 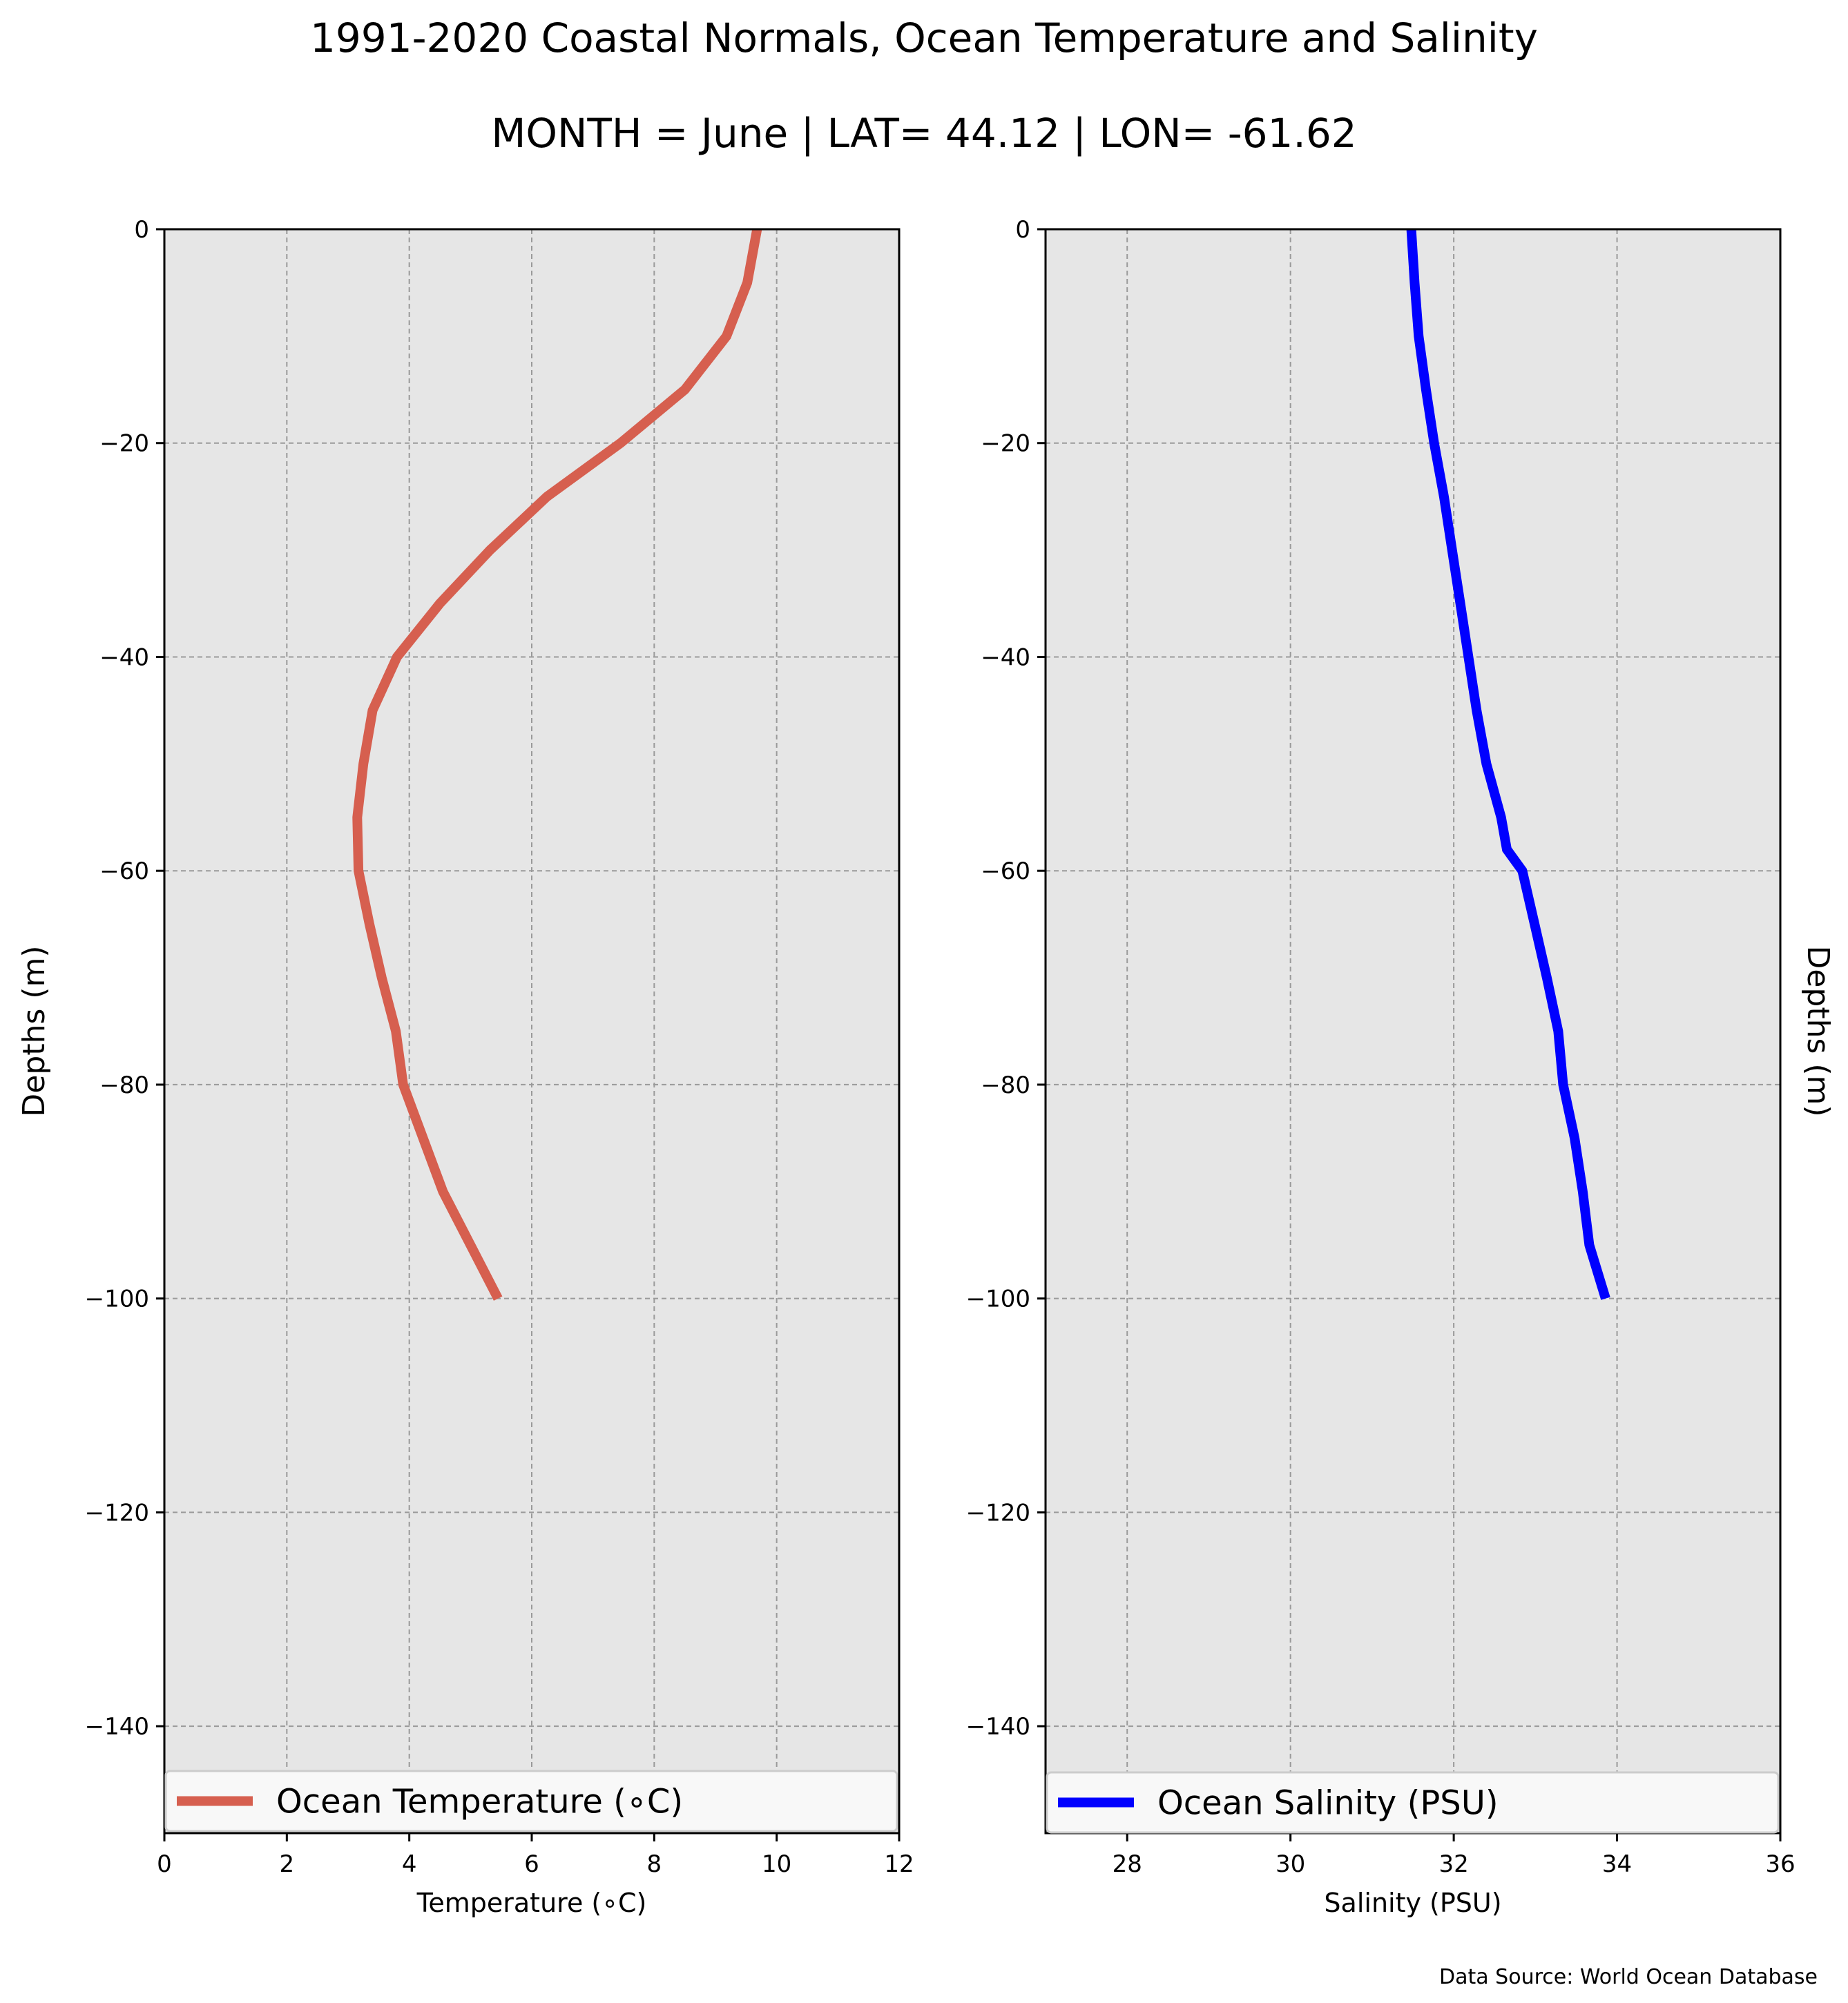 I want to click on temp-x-tick-label: 8, so click(x=654, y=1864).